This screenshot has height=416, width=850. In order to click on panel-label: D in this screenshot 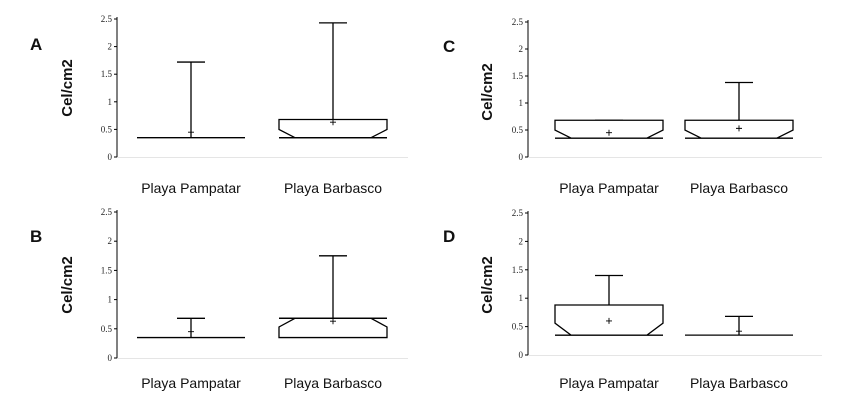, I will do `click(449, 236)`.